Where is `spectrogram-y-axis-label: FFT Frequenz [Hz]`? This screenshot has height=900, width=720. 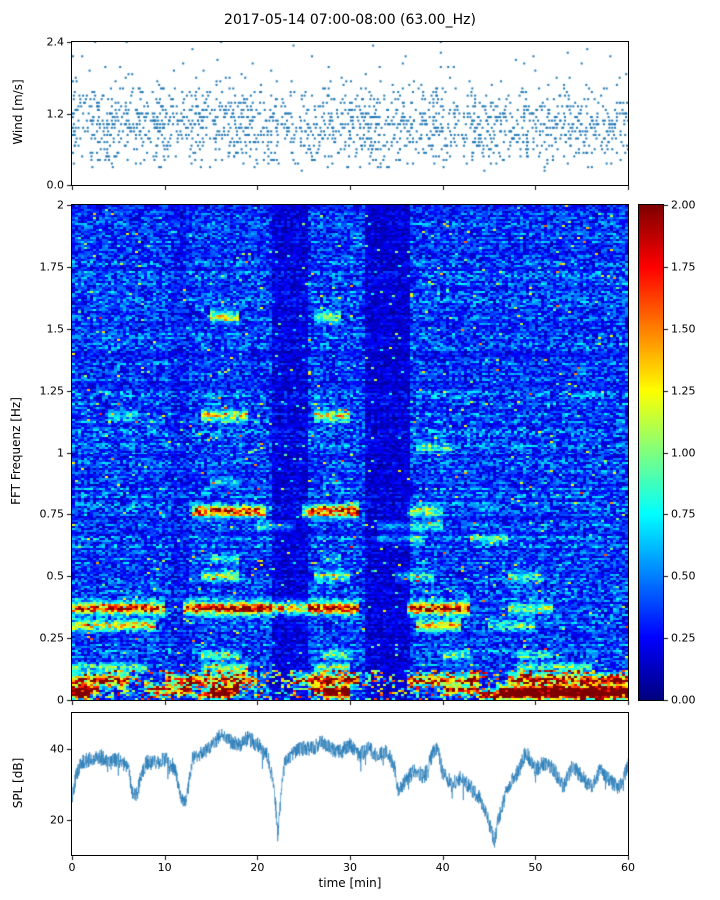 spectrogram-y-axis-label: FFT Frequenz [Hz] is located at coordinates (16, 451).